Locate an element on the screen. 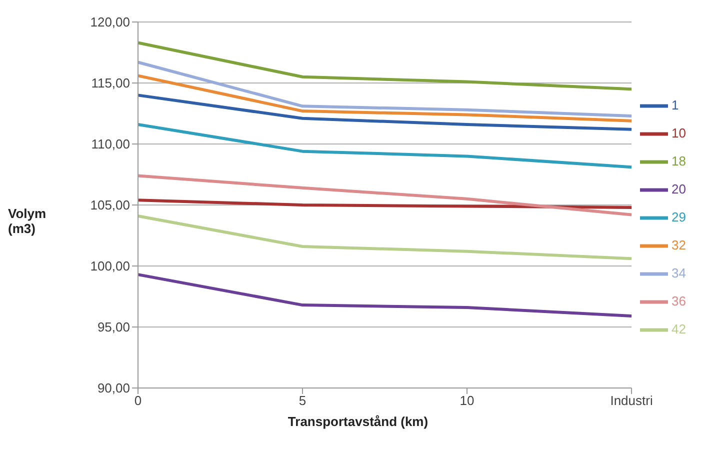 The image size is (714, 468). x-axis-title: Transportavstånd (km) is located at coordinates (358, 421).